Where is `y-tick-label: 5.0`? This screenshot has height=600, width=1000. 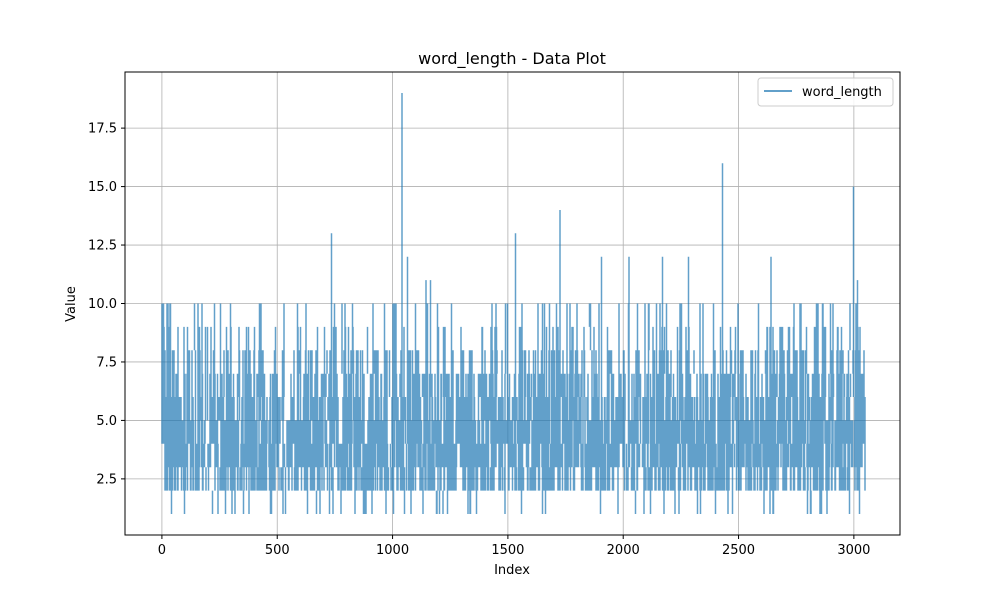 y-tick-label: 5.0 is located at coordinates (106, 421).